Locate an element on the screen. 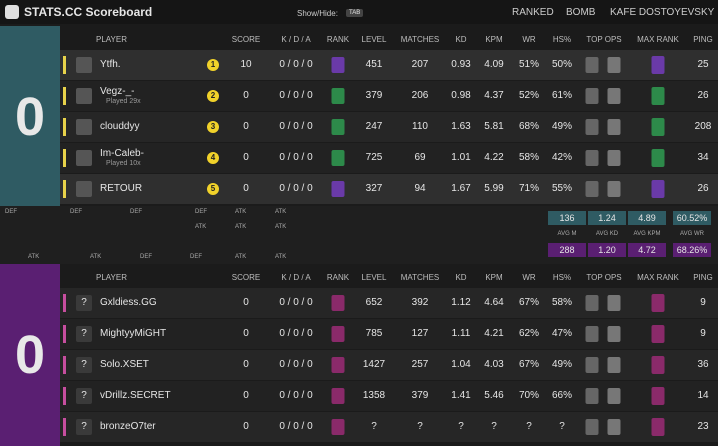  team-score: 0 is located at coordinates (30, 117).